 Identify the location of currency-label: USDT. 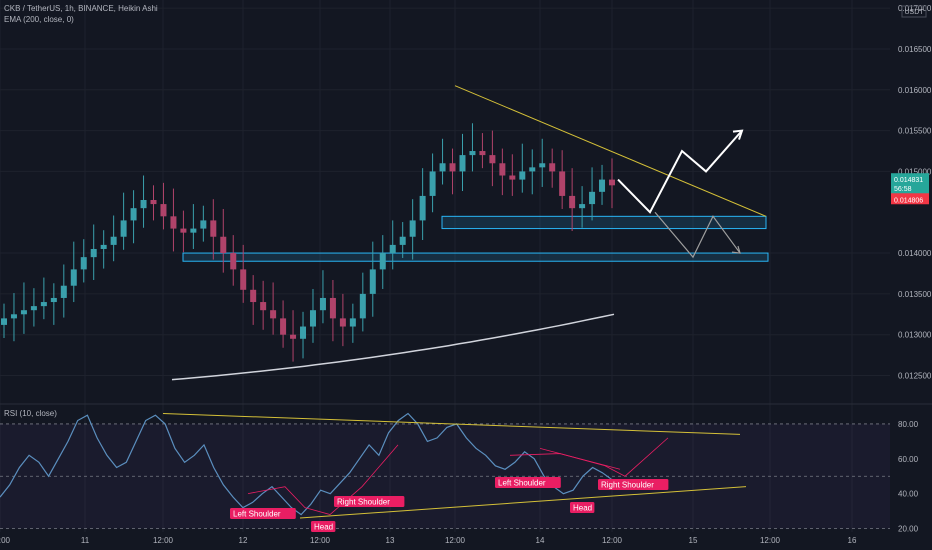
(914, 12).